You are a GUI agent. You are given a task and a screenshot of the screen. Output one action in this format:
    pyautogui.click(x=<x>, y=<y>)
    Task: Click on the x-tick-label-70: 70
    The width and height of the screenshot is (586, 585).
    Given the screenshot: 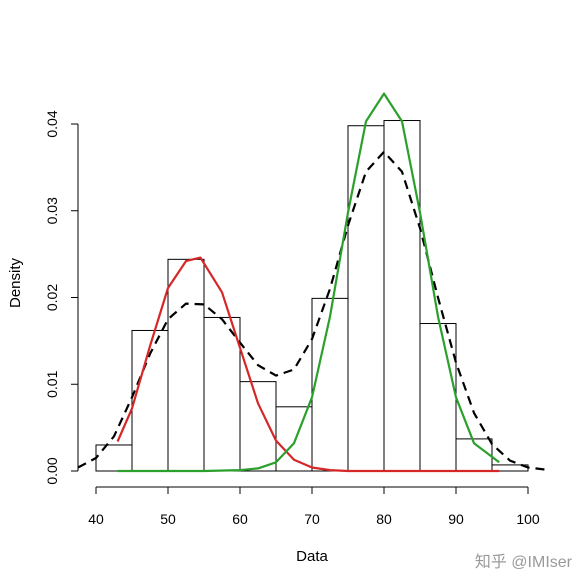 What is the action you would take?
    pyautogui.click(x=312, y=519)
    